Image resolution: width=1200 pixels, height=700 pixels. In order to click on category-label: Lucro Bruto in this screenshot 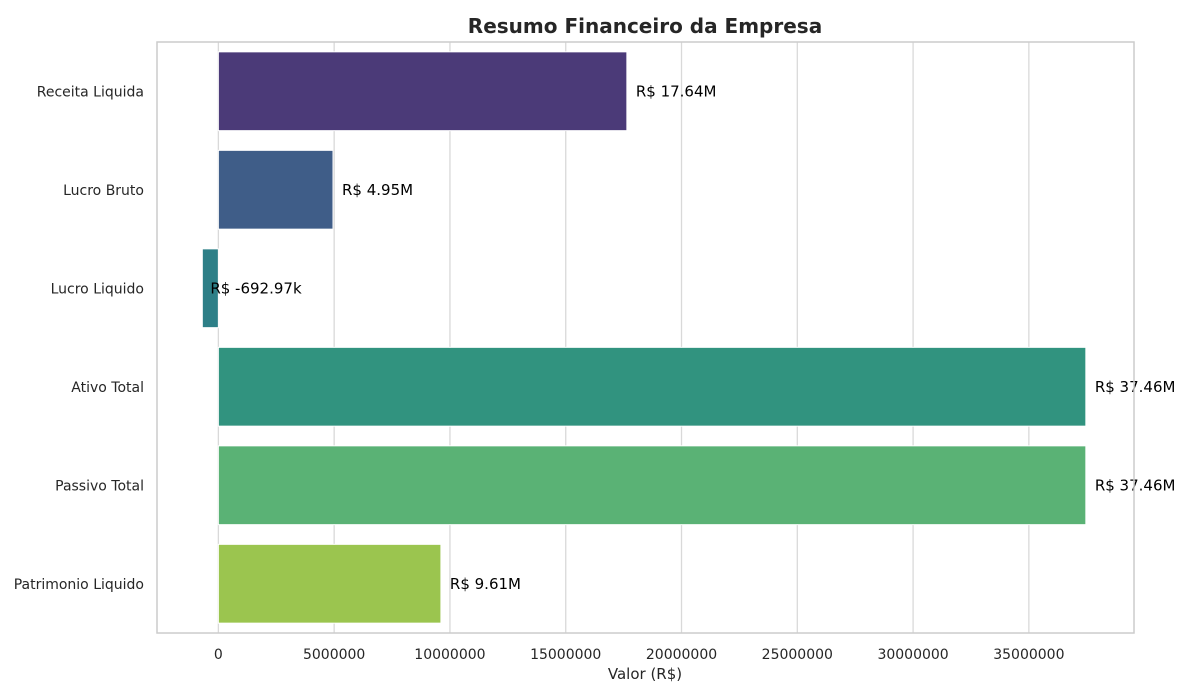, I will do `click(103, 191)`.